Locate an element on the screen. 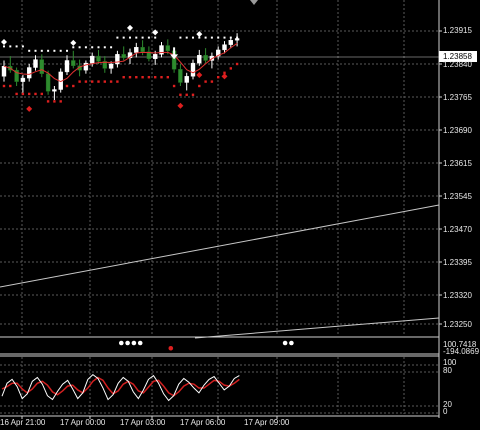 The height and width of the screenshot is (430, 480). oscillator-level-label: 100 is located at coordinates (450, 362).